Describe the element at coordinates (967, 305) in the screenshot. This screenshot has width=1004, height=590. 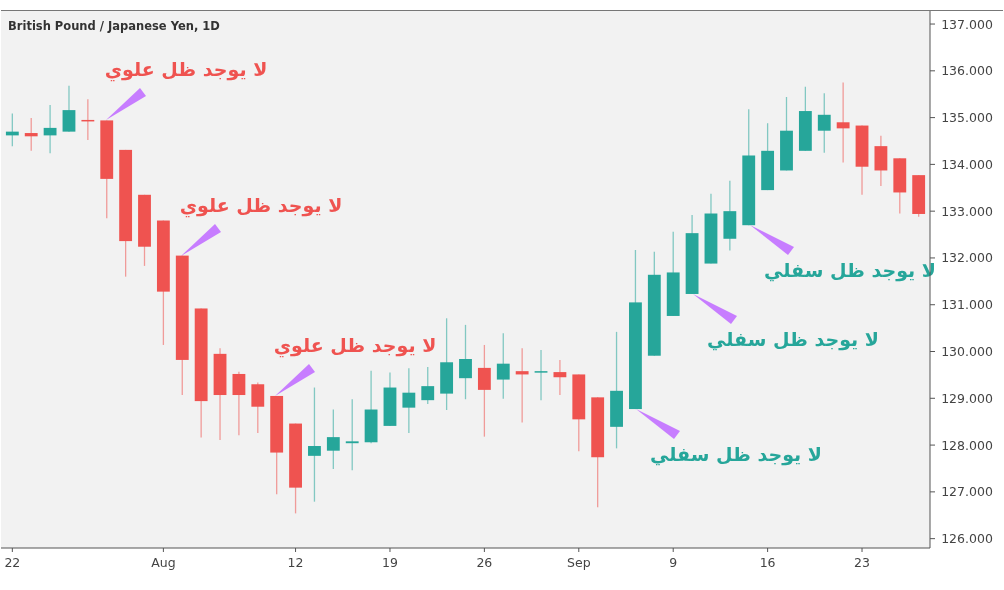
I see `y-tick-label: 131.000` at that location.